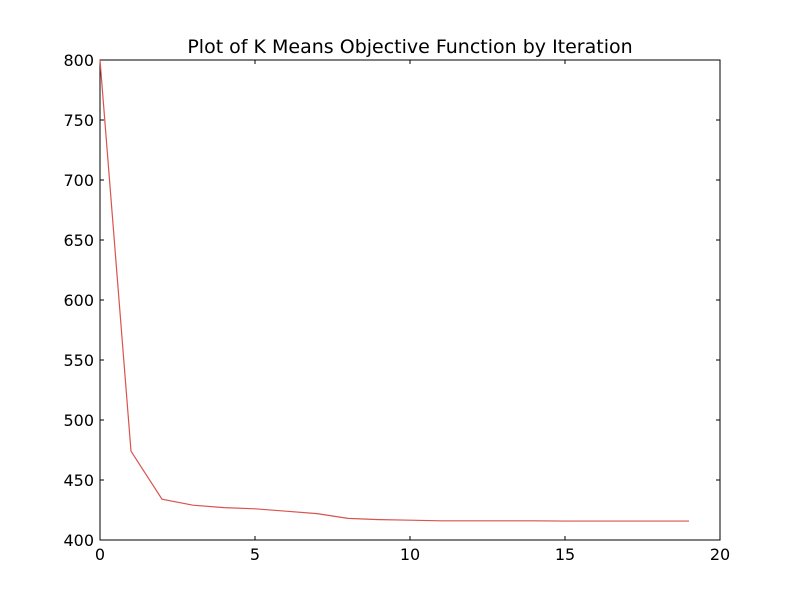 The image size is (800, 600). What do you see at coordinates (78, 300) in the screenshot?
I see `y-tick-label: 600` at bounding box center [78, 300].